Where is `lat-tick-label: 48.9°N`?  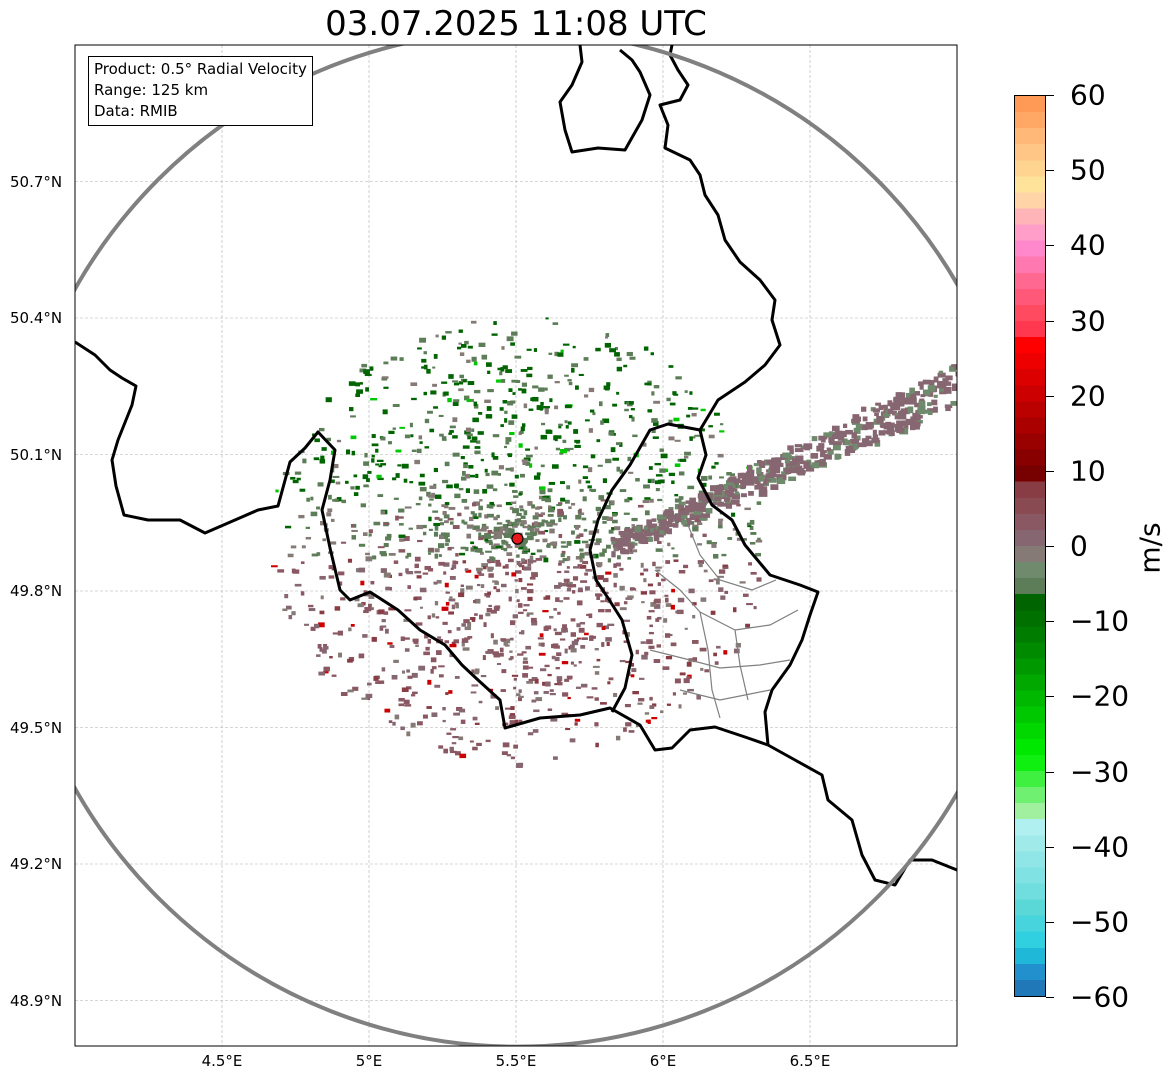
lat-tick-label: 48.9°N is located at coordinates (36, 1000).